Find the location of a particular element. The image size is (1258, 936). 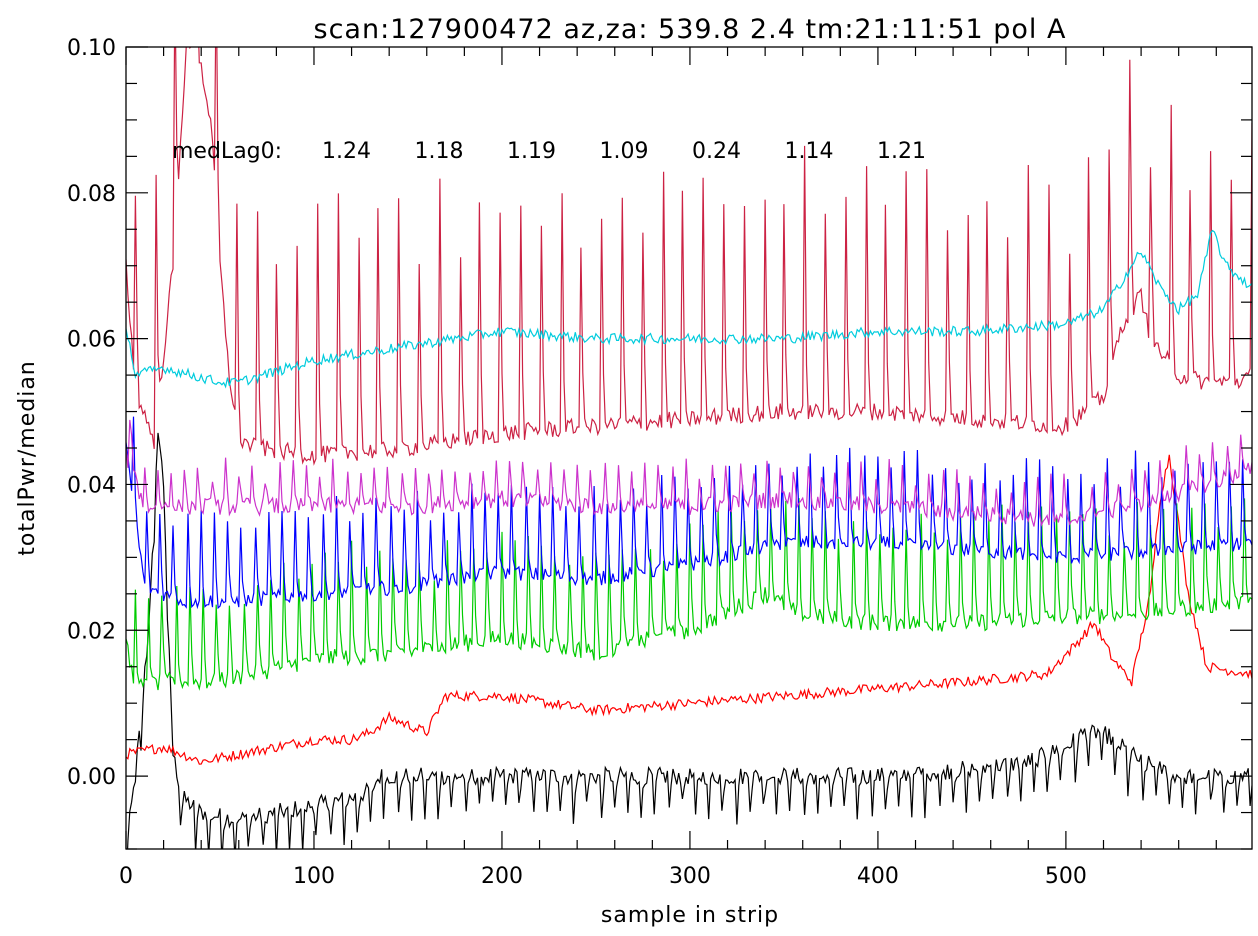

annotation-value: 1.19 is located at coordinates (531, 151).